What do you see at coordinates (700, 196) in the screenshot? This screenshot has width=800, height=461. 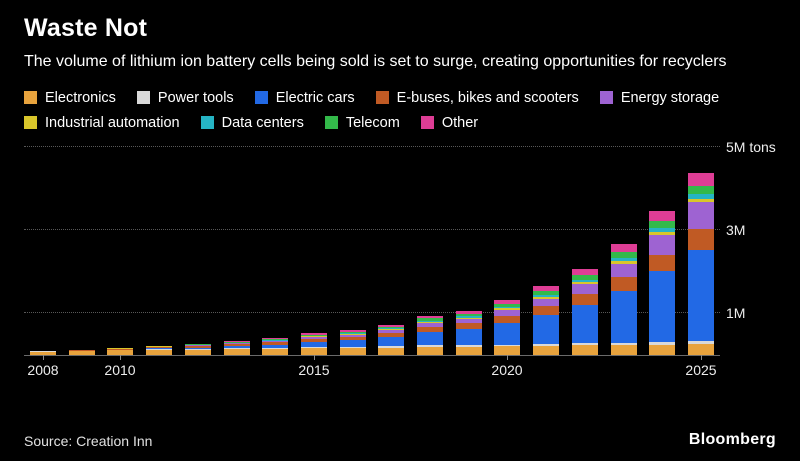 I see `segment-data-centers-2025` at bounding box center [700, 196].